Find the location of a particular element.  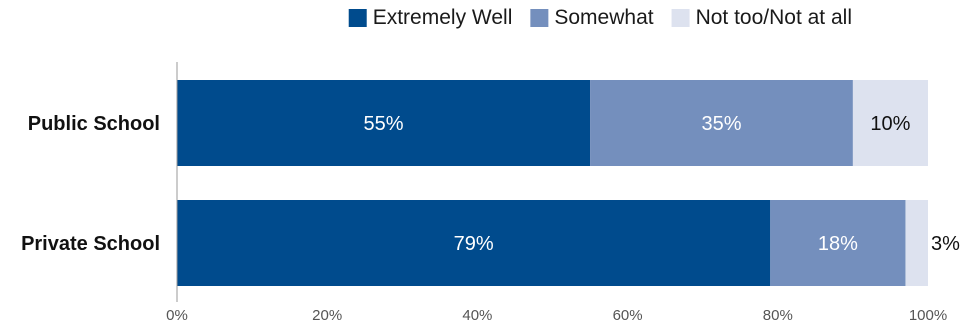

data-label-private-school-not-too-not-at-all: 3% is located at coordinates (945, 244).